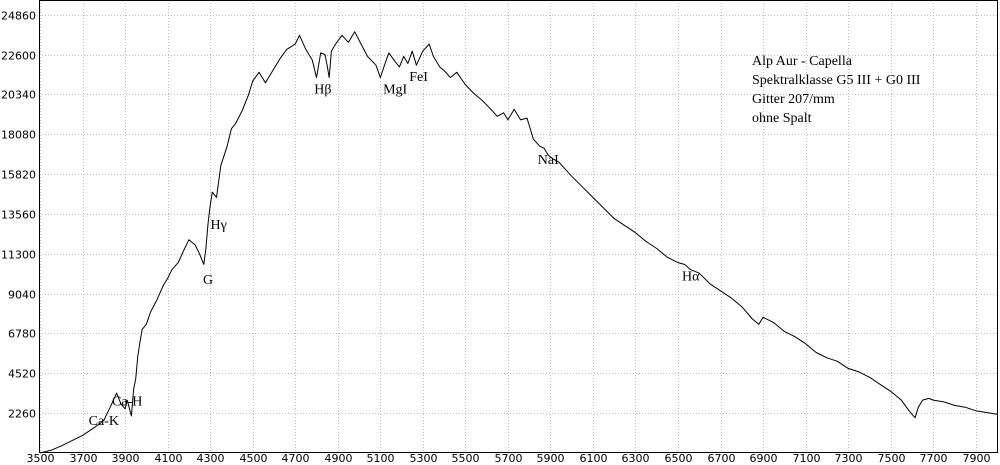  Describe the element at coordinates (126, 458) in the screenshot. I see `x-tick-label: 3900` at that location.